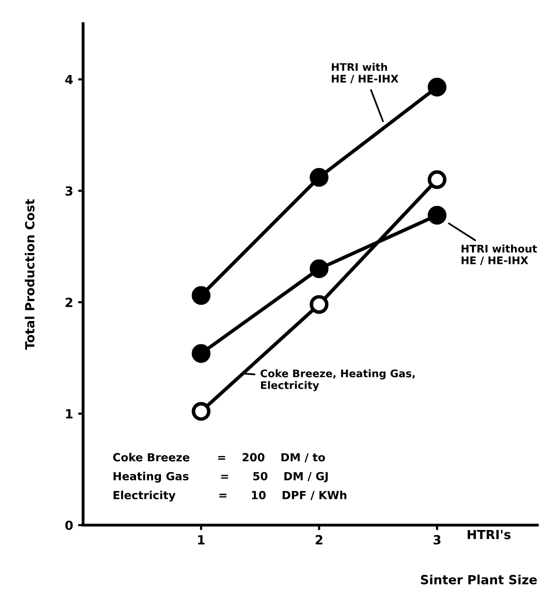 This screenshot has height=590, width=554. What do you see at coordinates (230, 496) in the screenshot?
I see `annotation: Electricity = 10 DPF / KWh` at bounding box center [230, 496].